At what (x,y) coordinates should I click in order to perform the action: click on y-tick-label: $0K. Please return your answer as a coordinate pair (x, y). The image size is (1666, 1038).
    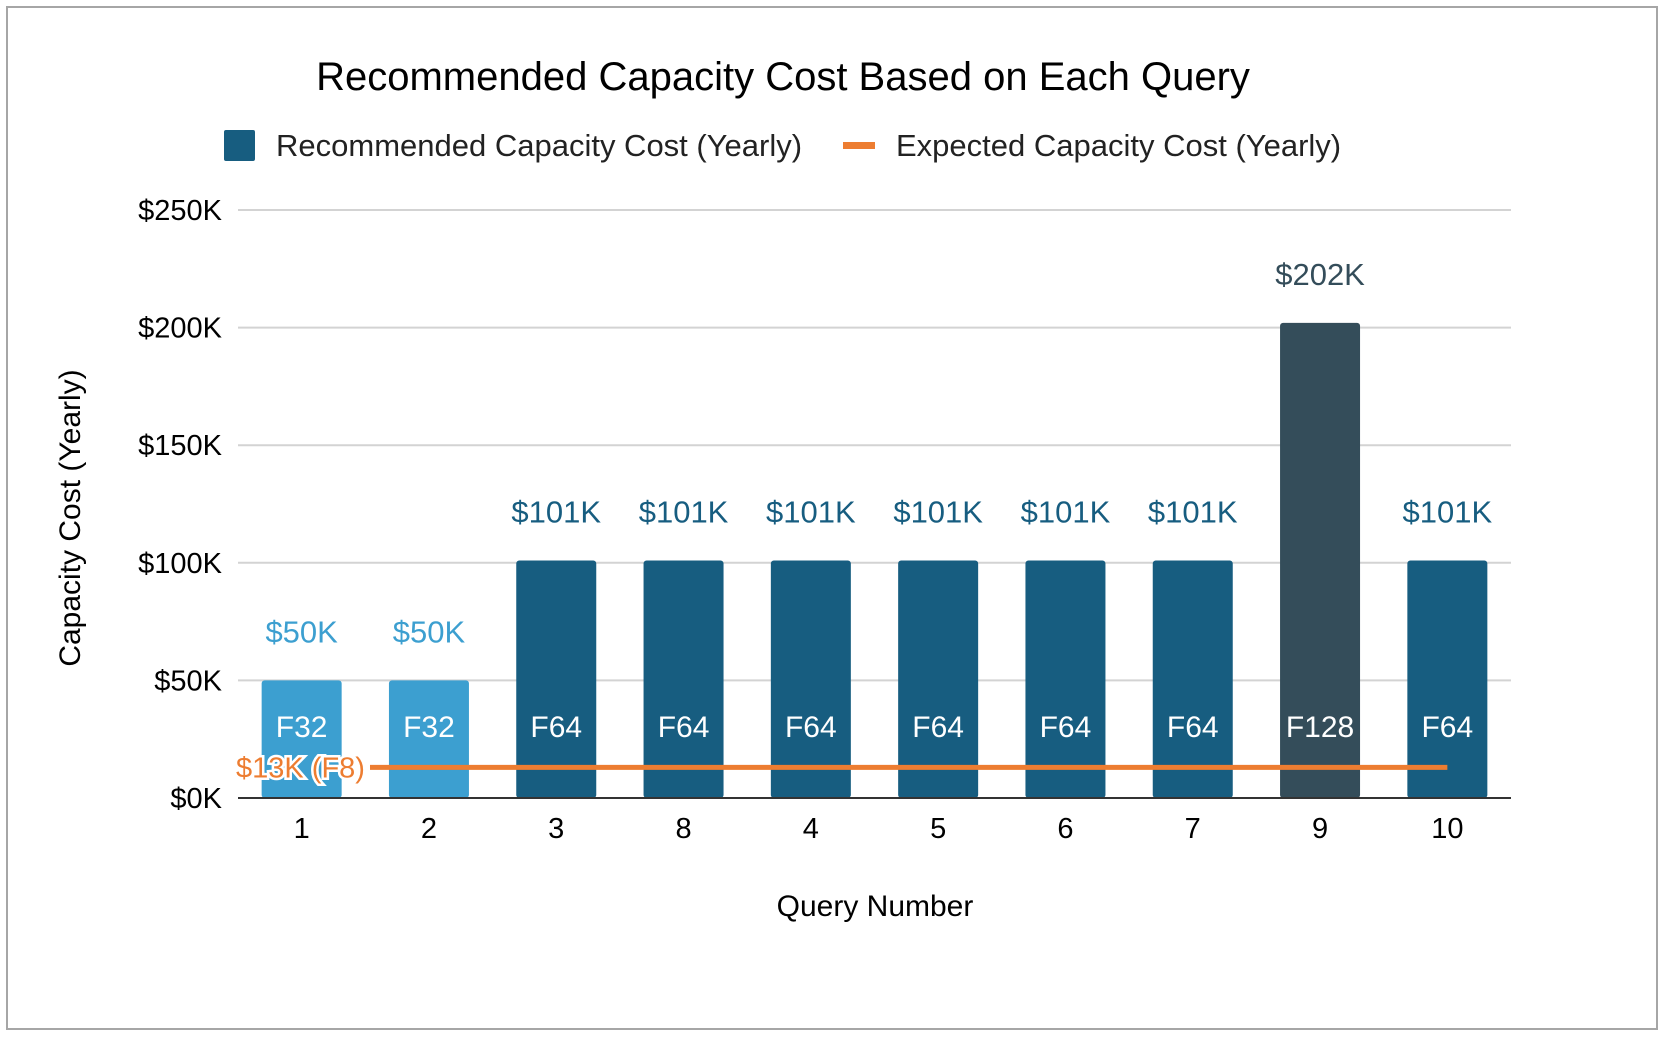
    Looking at the image, I should click on (196, 799).